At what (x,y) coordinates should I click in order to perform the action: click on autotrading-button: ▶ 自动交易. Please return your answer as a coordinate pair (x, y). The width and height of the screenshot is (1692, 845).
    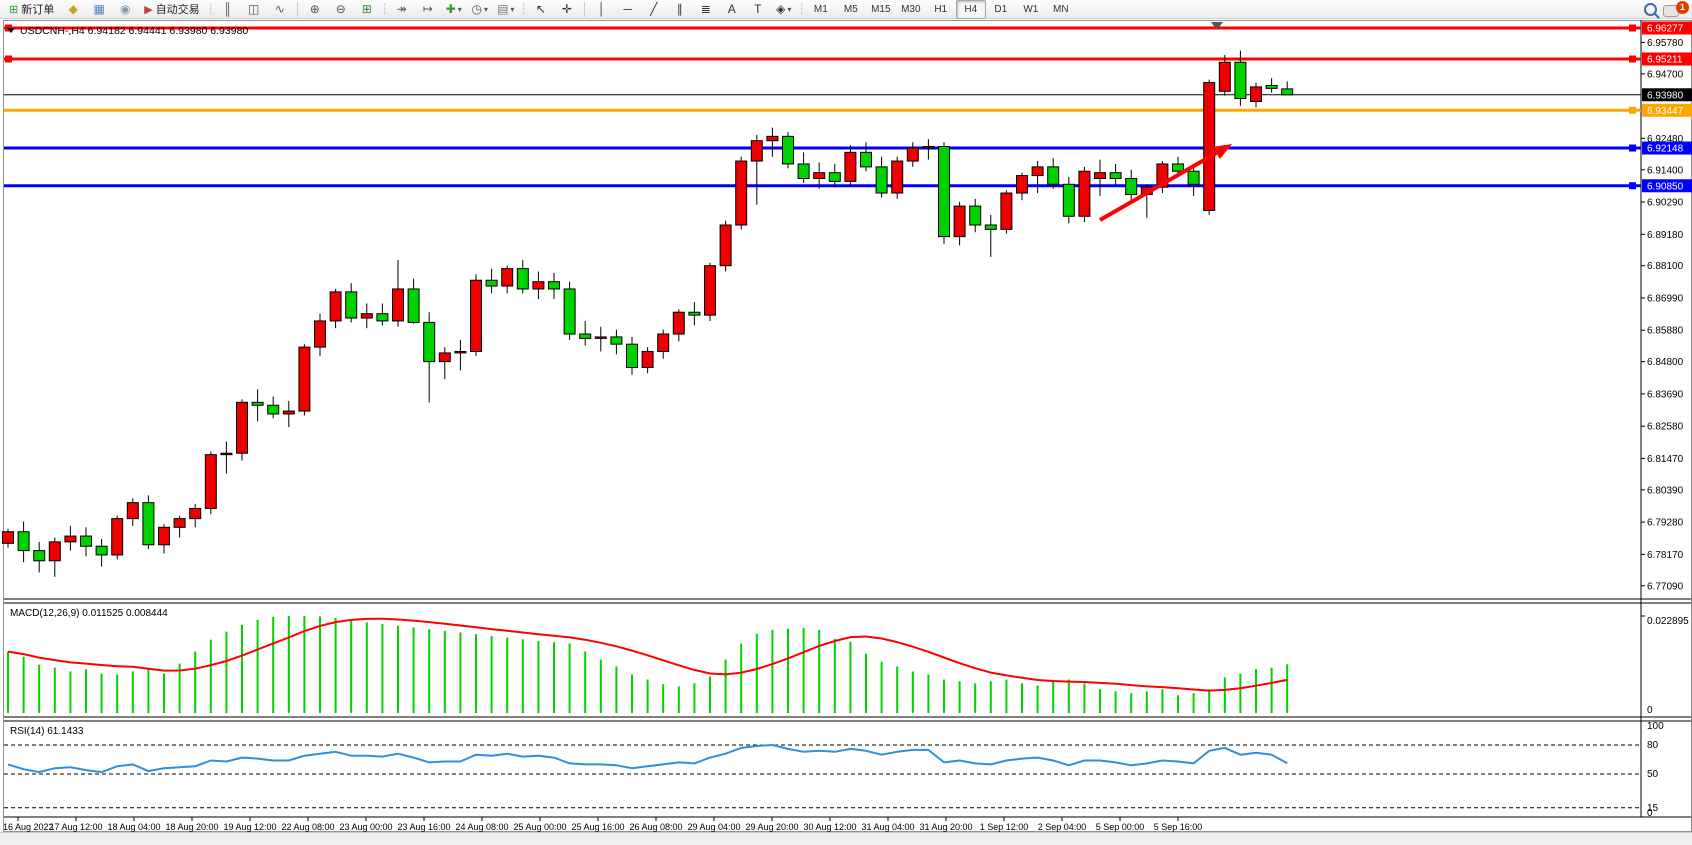
    Looking at the image, I should click on (171, 9).